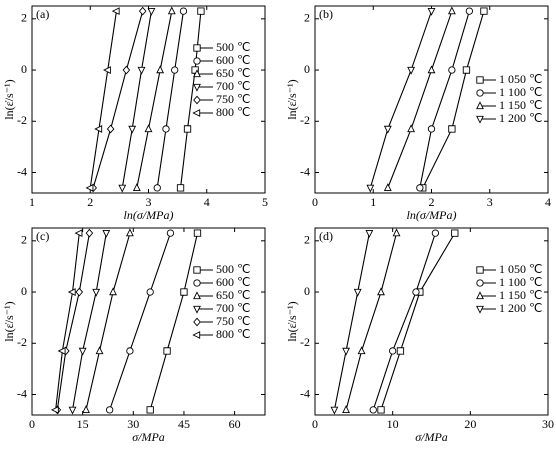 This screenshot has width=556, height=450. I want to click on x-tick-label: 60, so click(235, 424).